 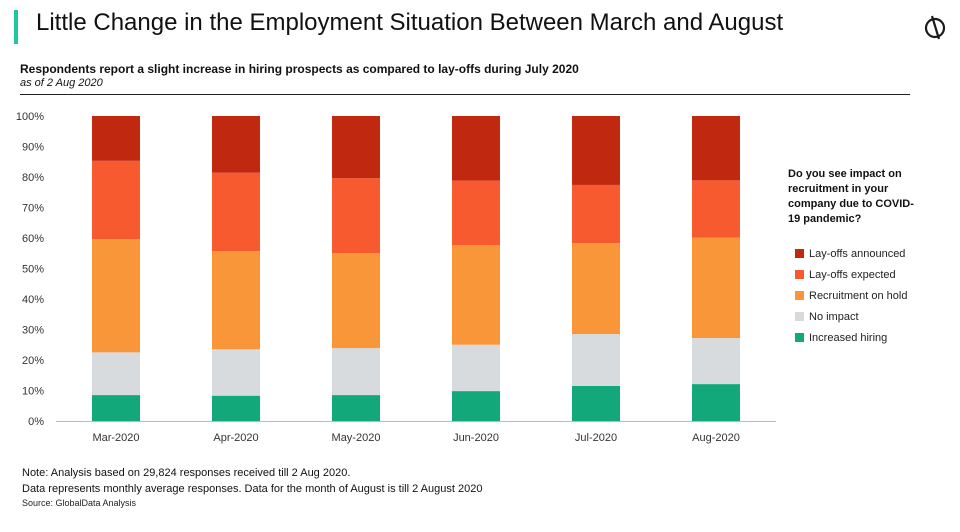 I want to click on legend-item: Lay-offs expected, so click(x=851, y=274).